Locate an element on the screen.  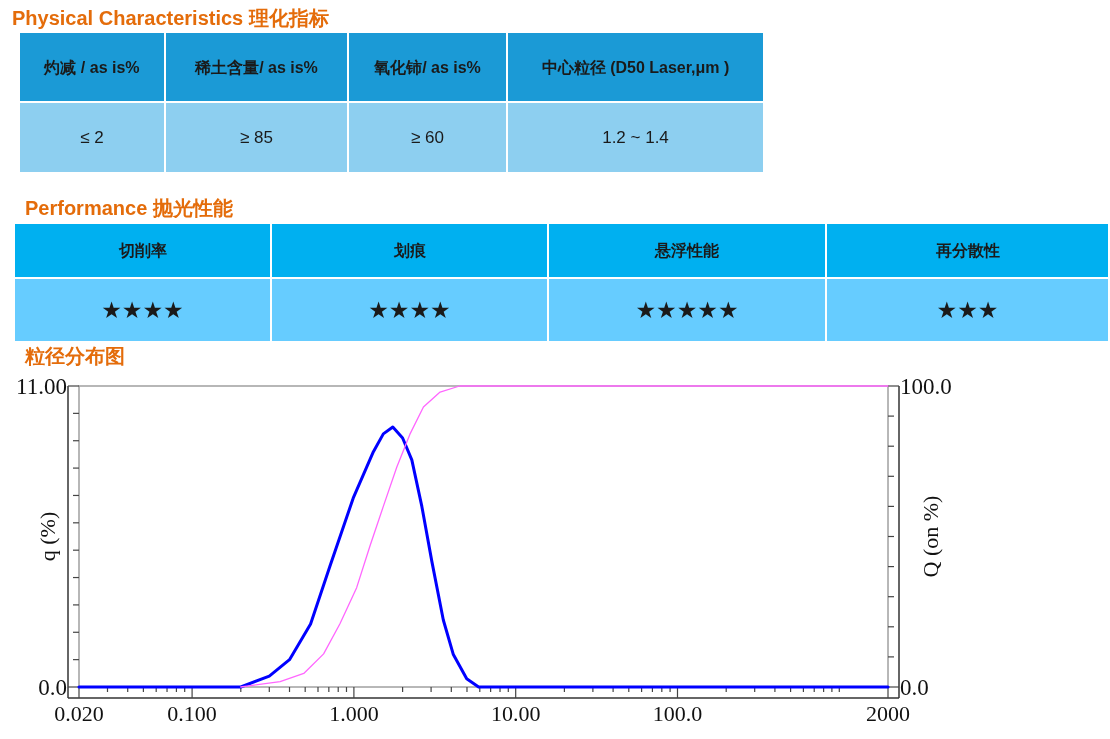
category-label: 中心粒径 (D50 Laser,μm ) is located at coordinates (635, 66).